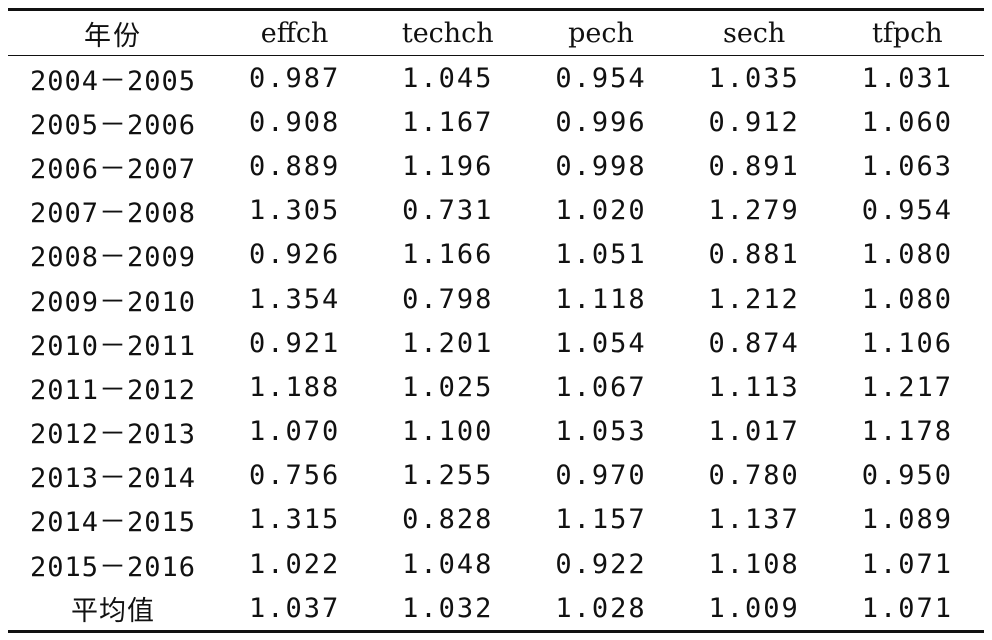 This screenshot has width=992, height=640. Describe the element at coordinates (294, 166) in the screenshot. I see `cell-effch: 0.889` at that location.